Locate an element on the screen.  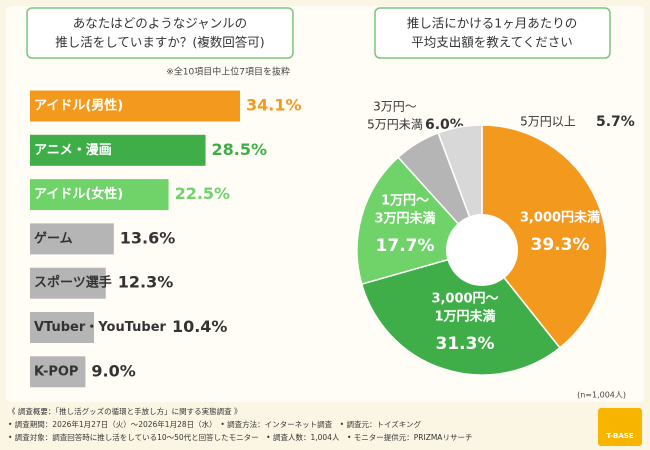
logo-text: T-BASE is located at coordinates (619, 436).